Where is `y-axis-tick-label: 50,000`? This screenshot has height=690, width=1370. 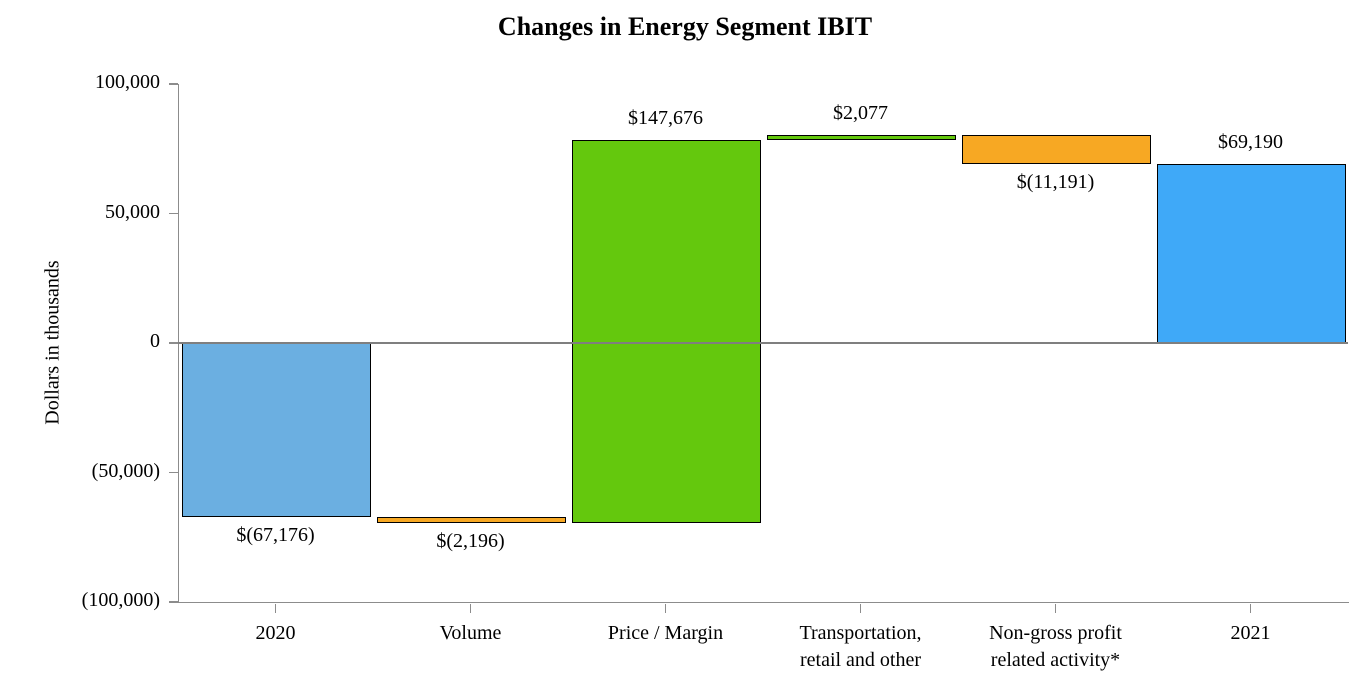
y-axis-tick-label: 50,000 is located at coordinates (132, 211).